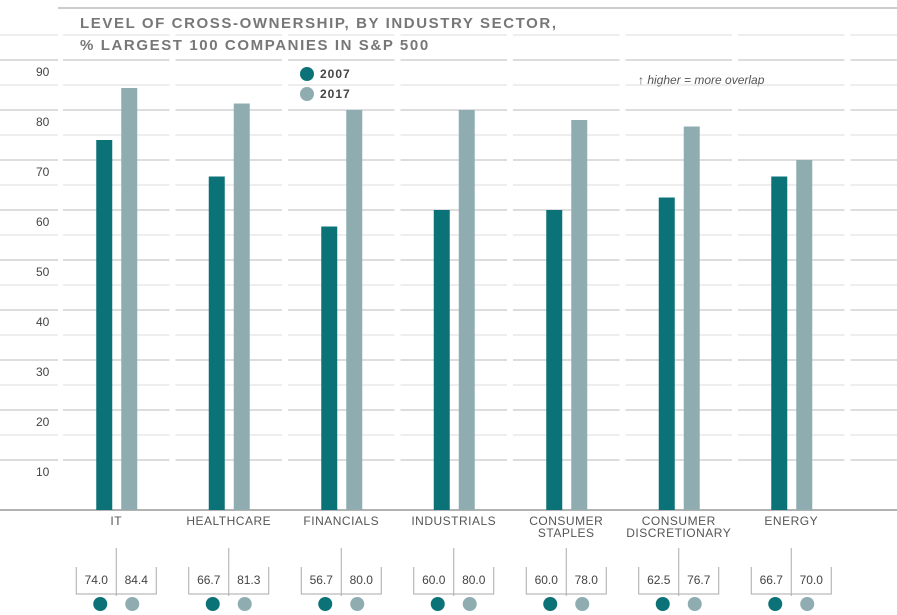 This screenshot has width=897, height=615. Describe the element at coordinates (43, 322) in the screenshot. I see `y-tick-label: 40` at that location.